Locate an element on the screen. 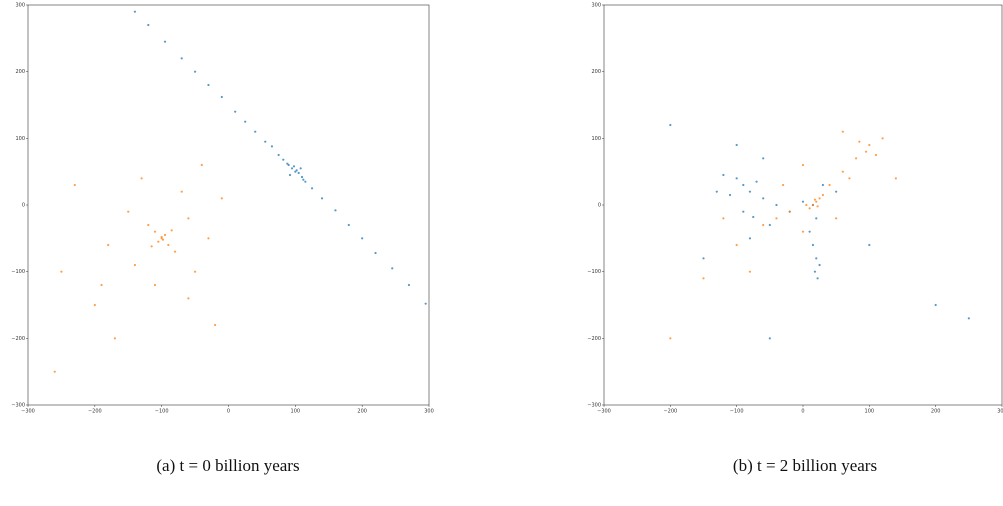 The width and height of the screenshot is (1003, 506). y-tick-label: −100 is located at coordinates (18, 272).